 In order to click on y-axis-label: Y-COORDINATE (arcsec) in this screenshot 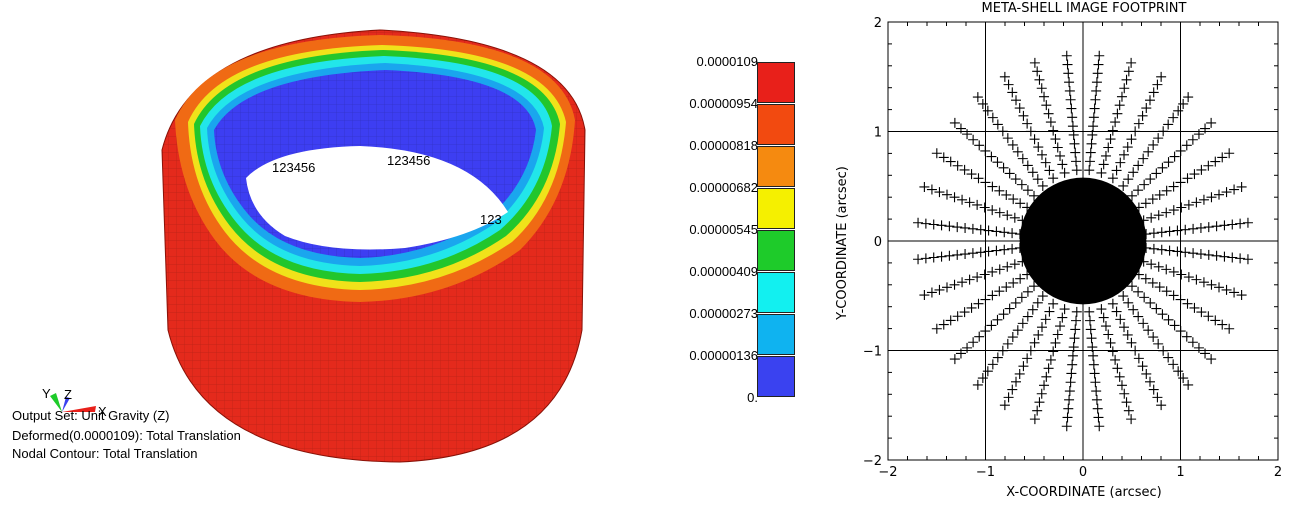, I will do `click(842, 243)`.